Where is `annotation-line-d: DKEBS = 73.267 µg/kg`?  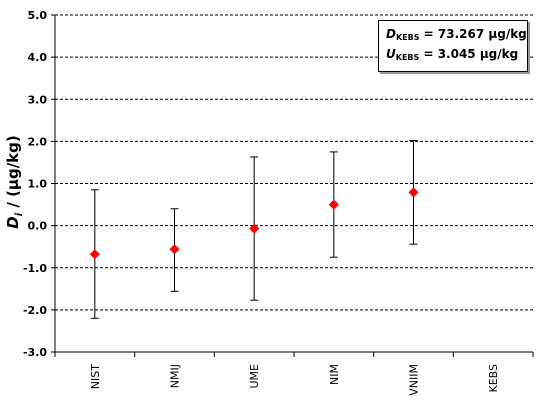 annotation-line-d: DKEBS = 73.267 µg/kg is located at coordinates (456, 36).